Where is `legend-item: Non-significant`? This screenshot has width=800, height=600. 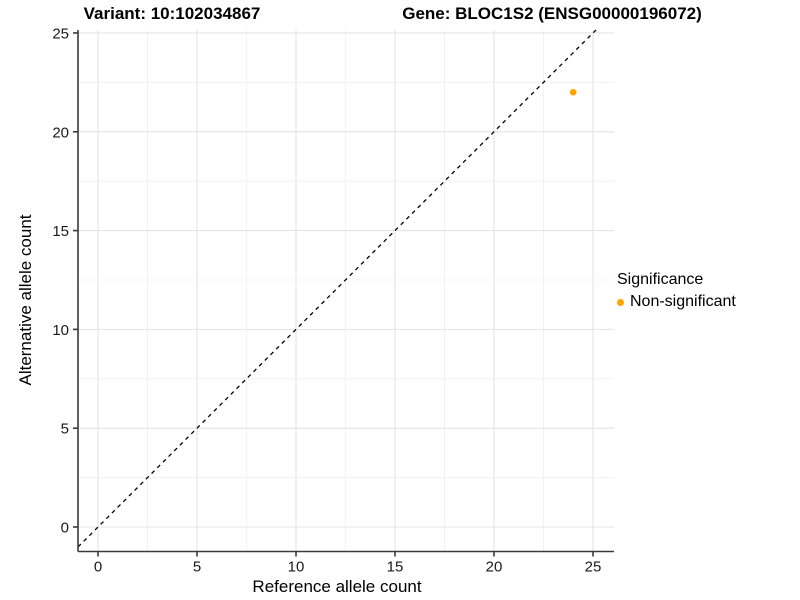 legend-item: Non-significant is located at coordinates (676, 302).